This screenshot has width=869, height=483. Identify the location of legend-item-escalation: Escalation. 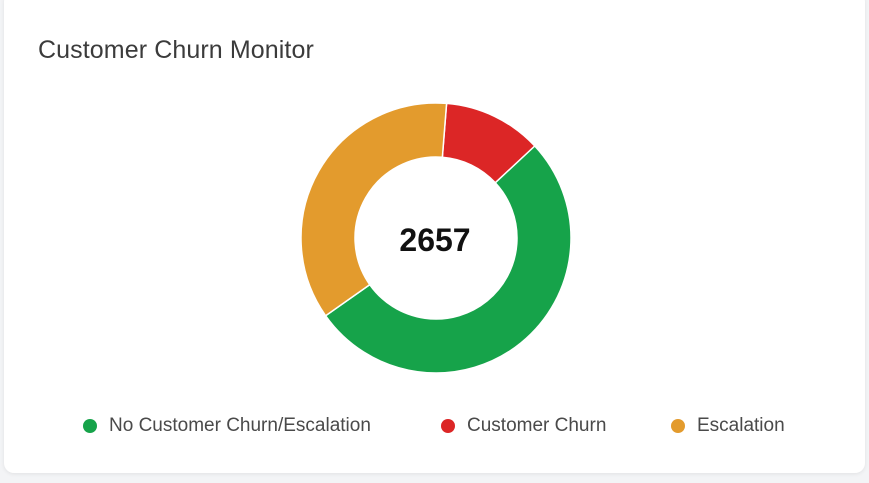
(728, 426).